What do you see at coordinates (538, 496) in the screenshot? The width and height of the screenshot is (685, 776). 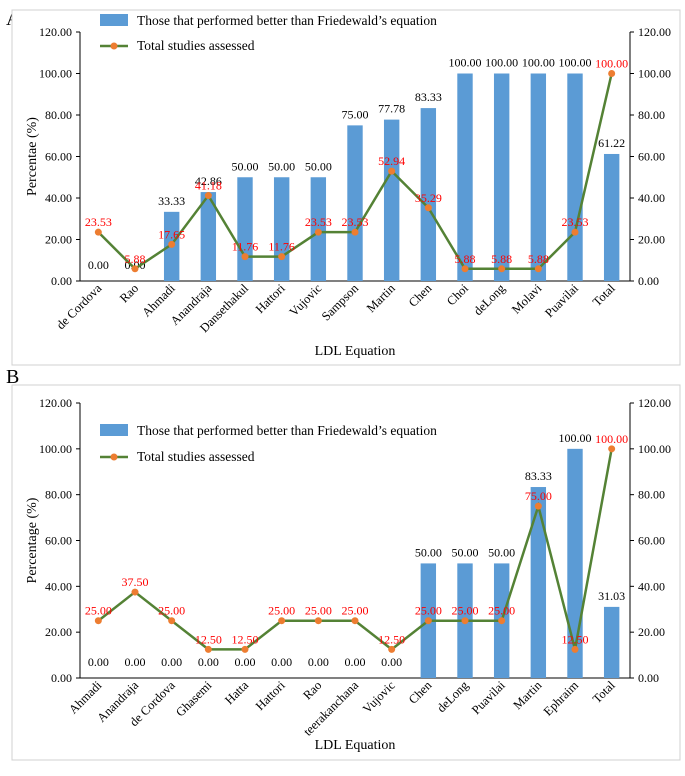 I see `line-value-label: 75.00` at bounding box center [538, 496].